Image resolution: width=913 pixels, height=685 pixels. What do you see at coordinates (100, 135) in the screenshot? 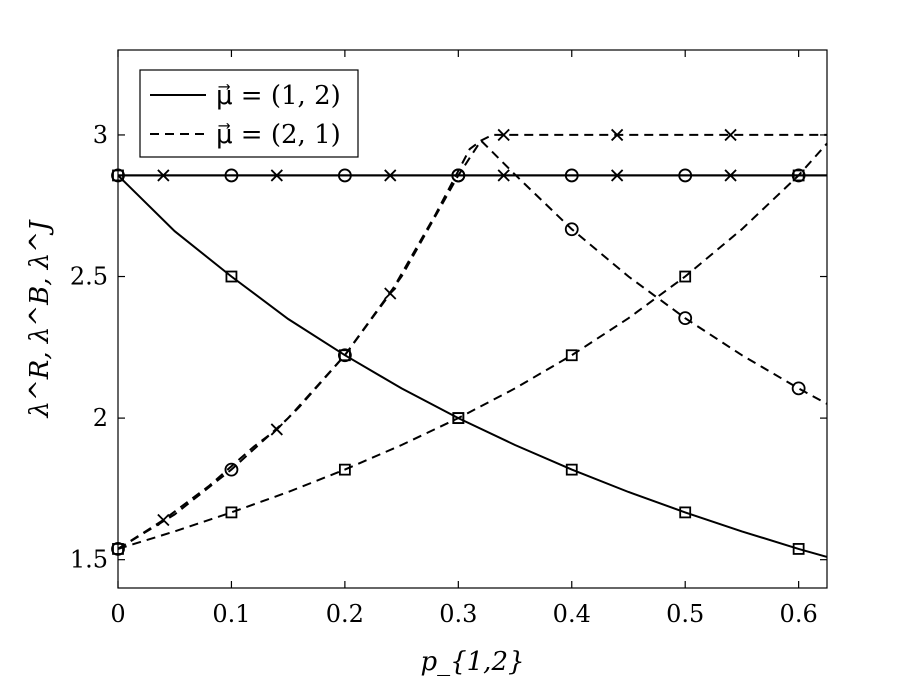
I see `y-tick-label-4: 3` at bounding box center [100, 135].